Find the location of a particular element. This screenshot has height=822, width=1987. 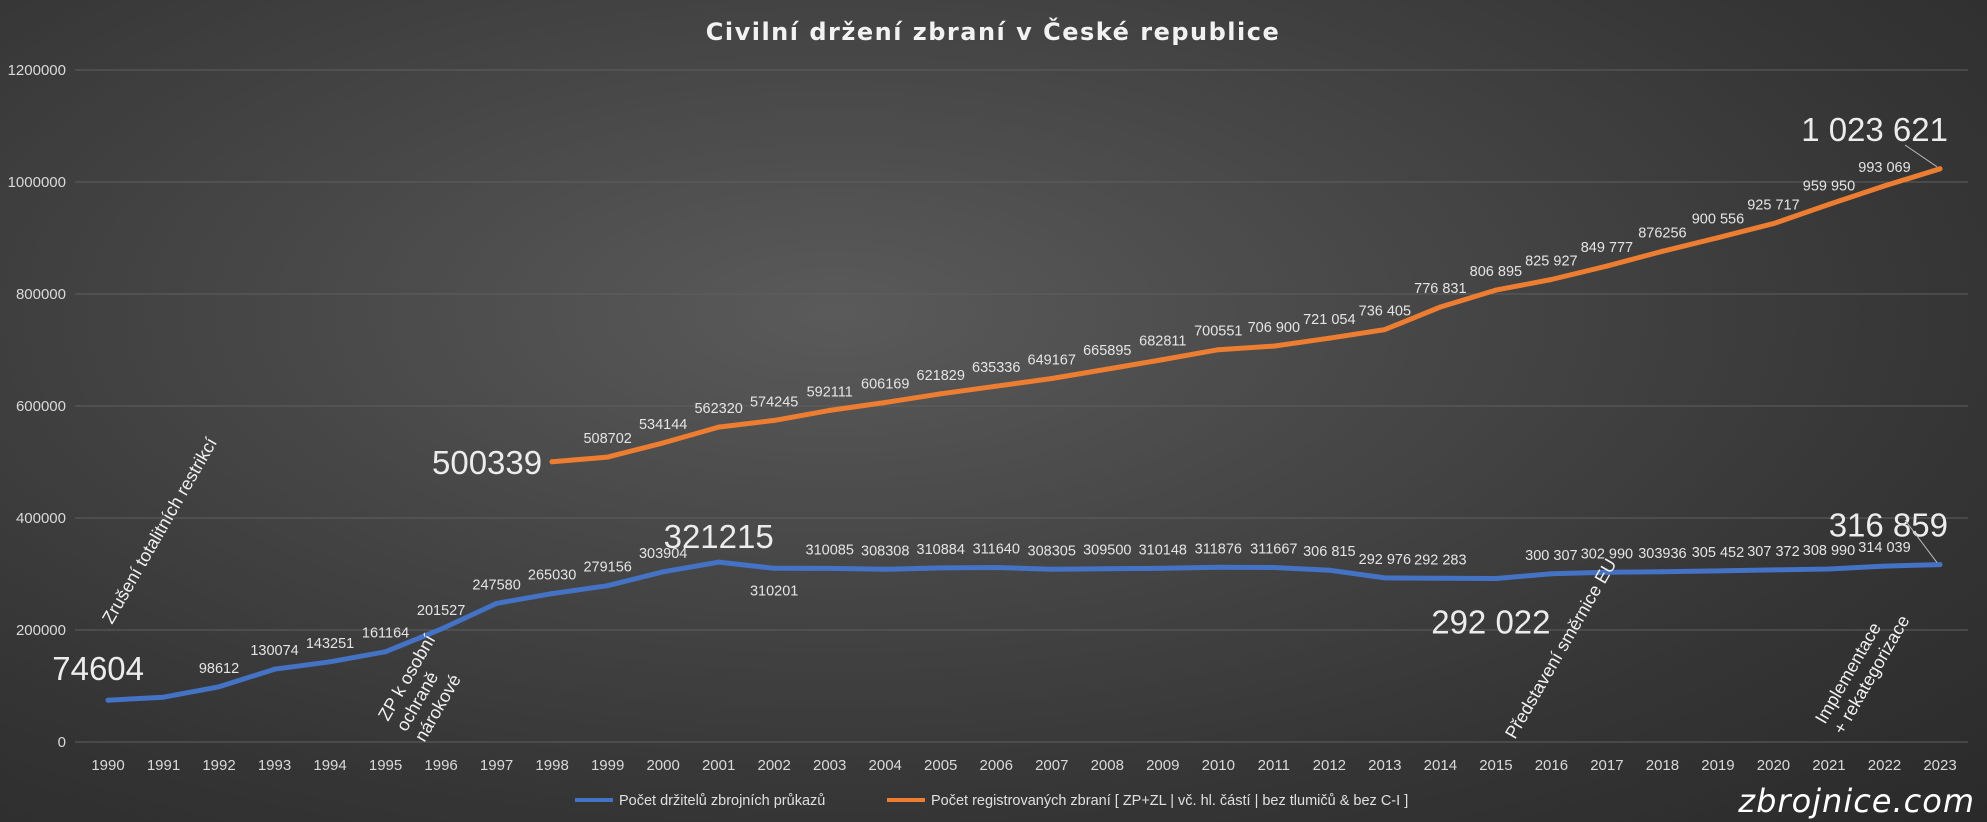

x-tick-label: 1997 is located at coordinates (496, 765).